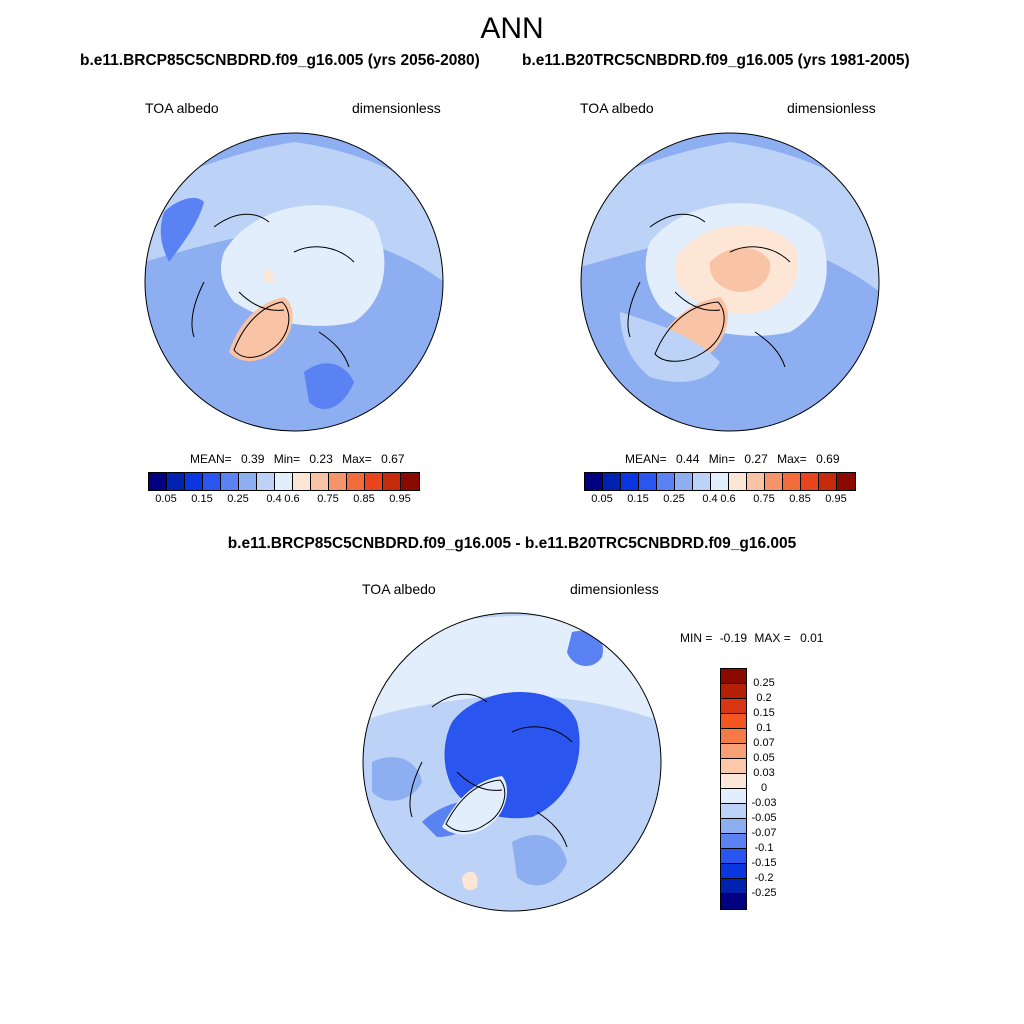 This screenshot has height=1024, width=1024. What do you see at coordinates (764, 863) in the screenshot?
I see `diff-colorbar-tick: -0.15` at bounding box center [764, 863].